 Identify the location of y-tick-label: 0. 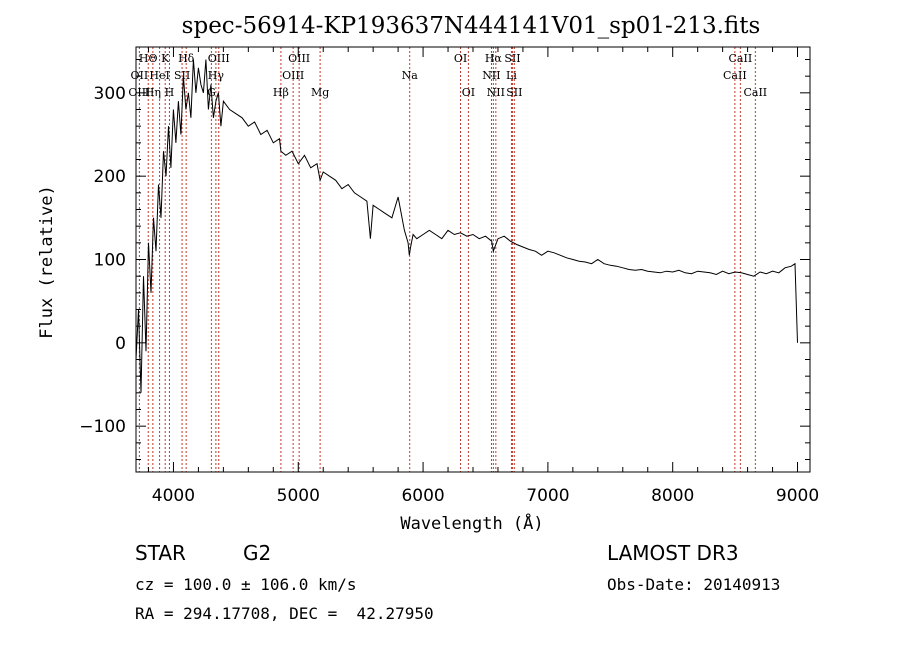
(120, 344).